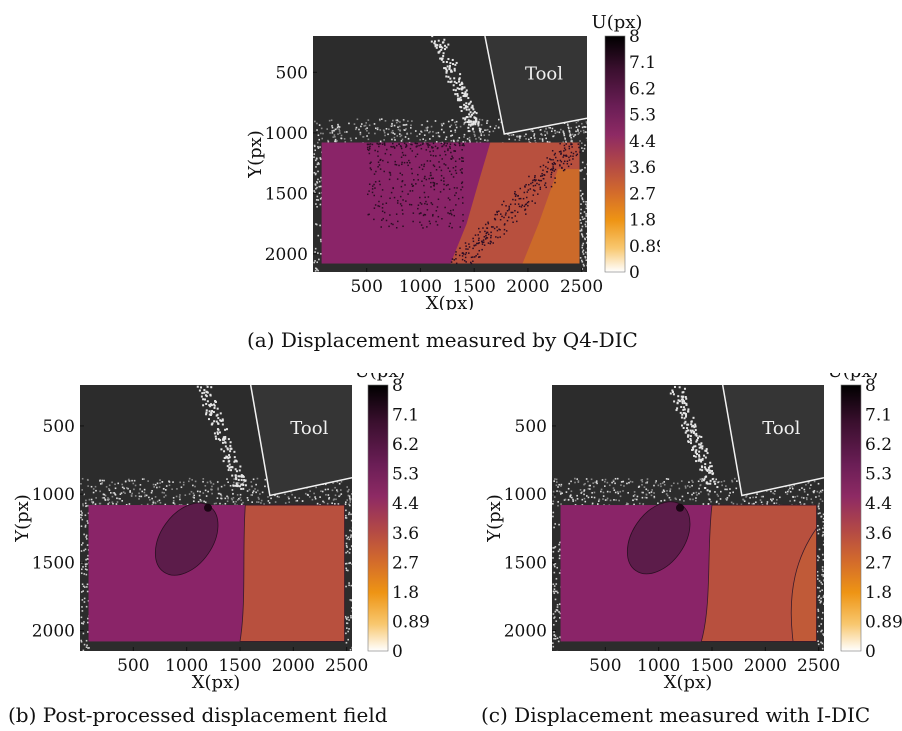 The height and width of the screenshot is (731, 902). Describe the element at coordinates (366, 287) in the screenshot. I see `x-tick-label: 500` at that location.